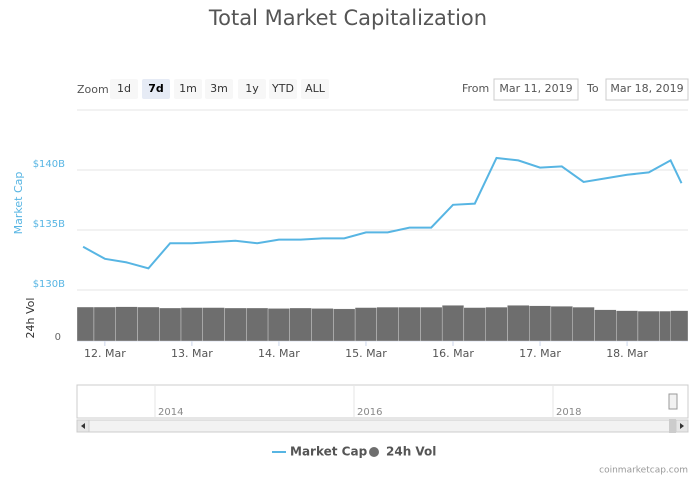 The width and height of the screenshot is (696, 479). I want to click on y-tick-label: $140B, so click(49, 164).